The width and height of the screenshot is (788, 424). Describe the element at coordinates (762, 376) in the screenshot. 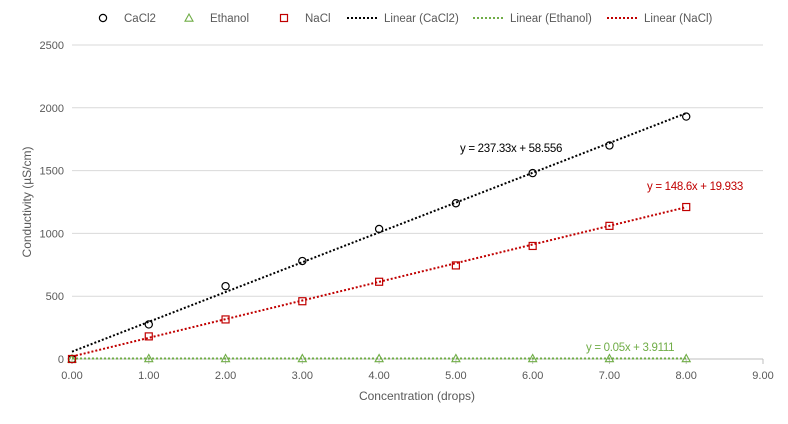

I see `x-tick-label: 9.00` at that location.